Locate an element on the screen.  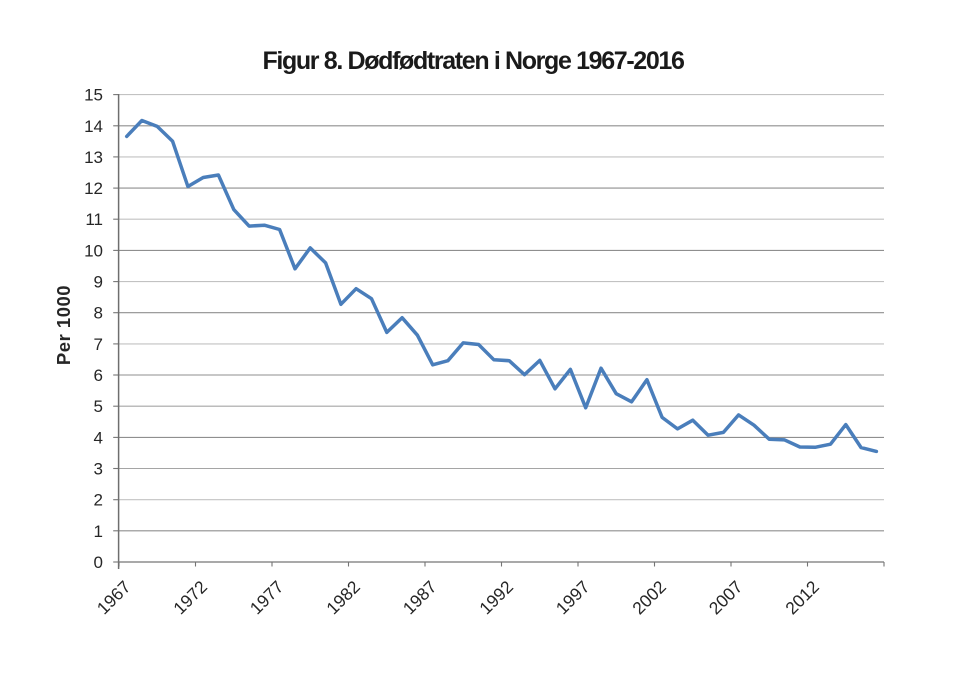
svg-text: 5 is located at coordinates (98, 406).